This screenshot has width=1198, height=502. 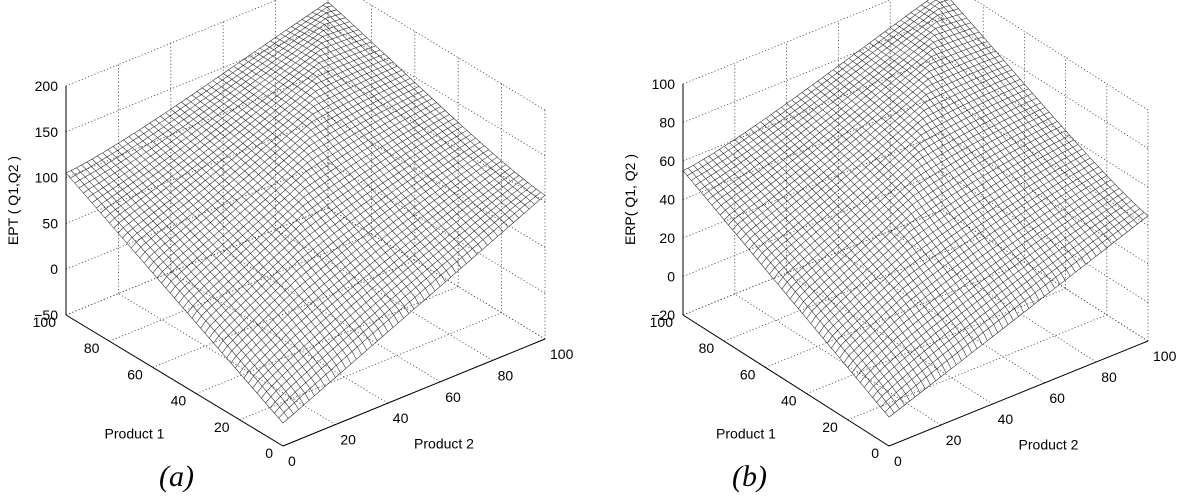 What do you see at coordinates (562, 354) in the screenshot?
I see `y-tick-label: 100` at bounding box center [562, 354].